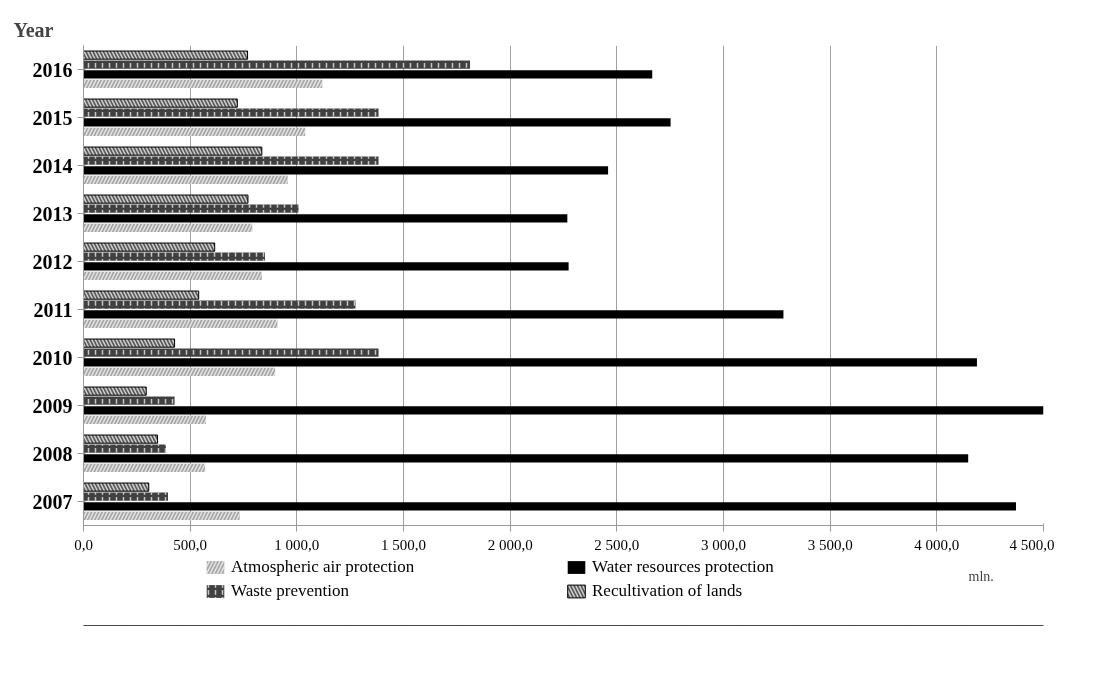 The height and width of the screenshot is (696, 1120). What do you see at coordinates (683, 567) in the screenshot?
I see `legend-label: Water resources protection` at bounding box center [683, 567].